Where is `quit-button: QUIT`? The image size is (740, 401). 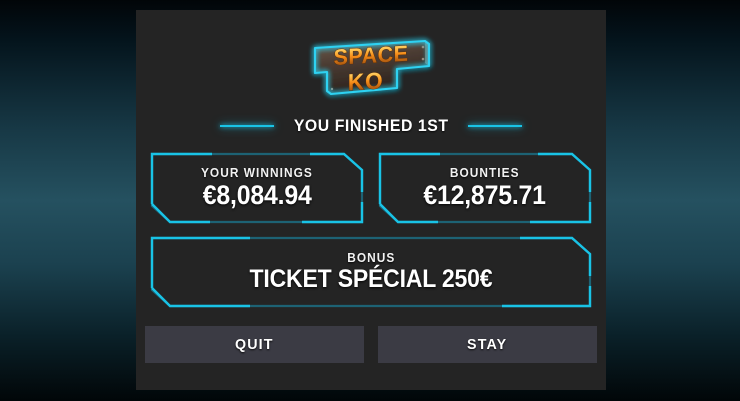 quit-button: QUIT is located at coordinates (254, 344).